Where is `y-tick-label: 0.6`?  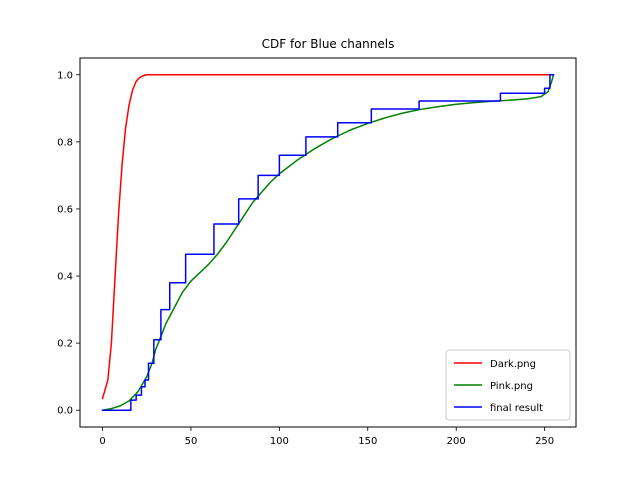 y-tick-label: 0.6 is located at coordinates (65, 209).